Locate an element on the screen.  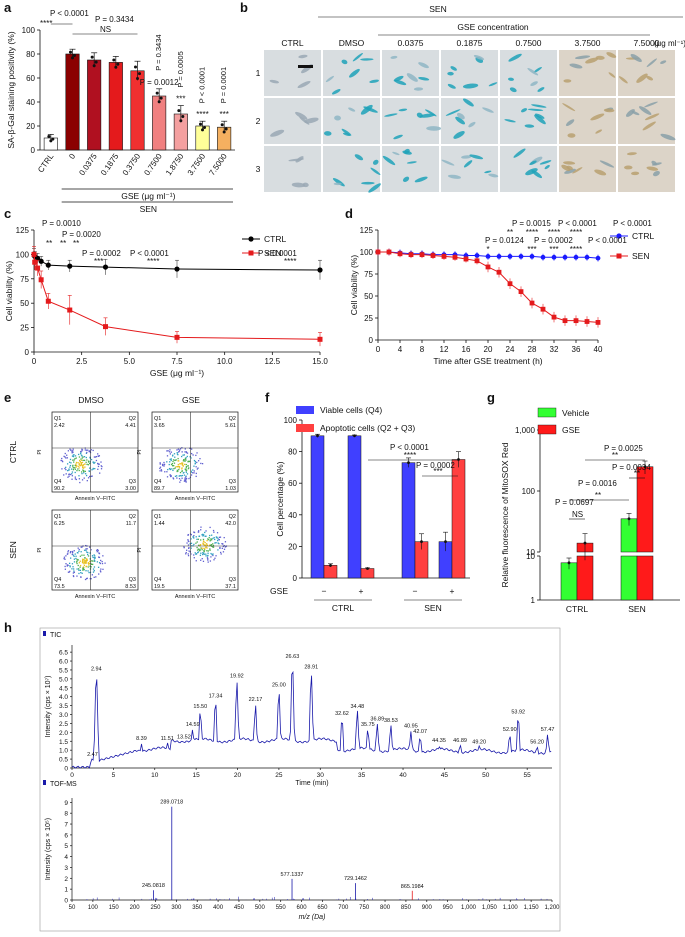
x-tick-label: 28 is located at coordinates (532, 349).